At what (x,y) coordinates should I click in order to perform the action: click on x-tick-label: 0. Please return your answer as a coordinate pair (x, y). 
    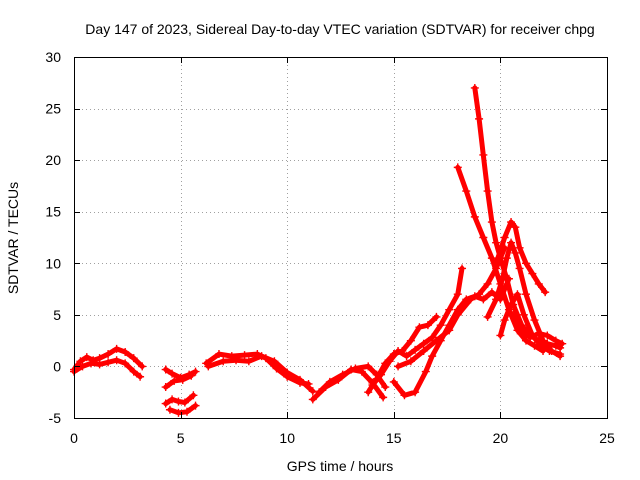
    Looking at the image, I should click on (74, 438).